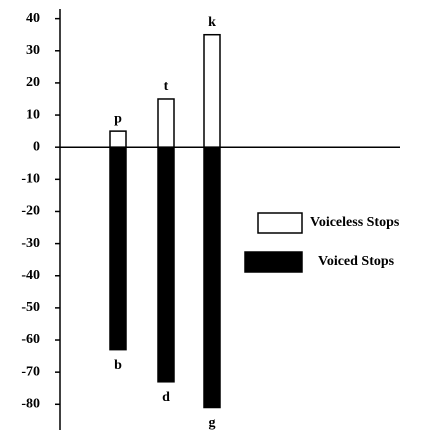 The image size is (447, 438). What do you see at coordinates (212, 22) in the screenshot?
I see `bar-label: k` at bounding box center [212, 22].